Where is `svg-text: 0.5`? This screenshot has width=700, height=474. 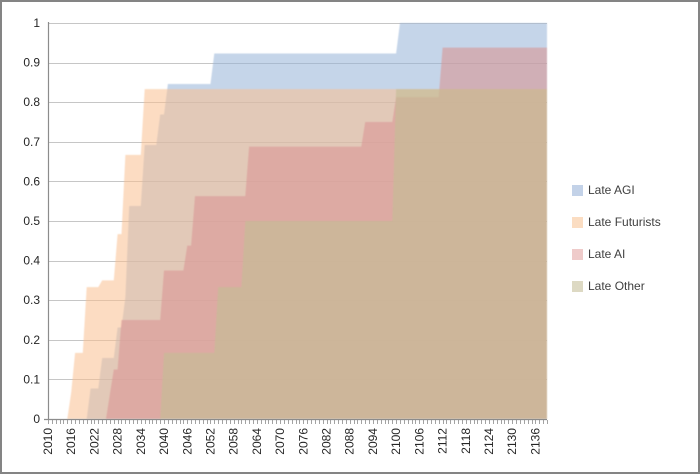 svg-text: 0.5 is located at coordinates (31, 221).